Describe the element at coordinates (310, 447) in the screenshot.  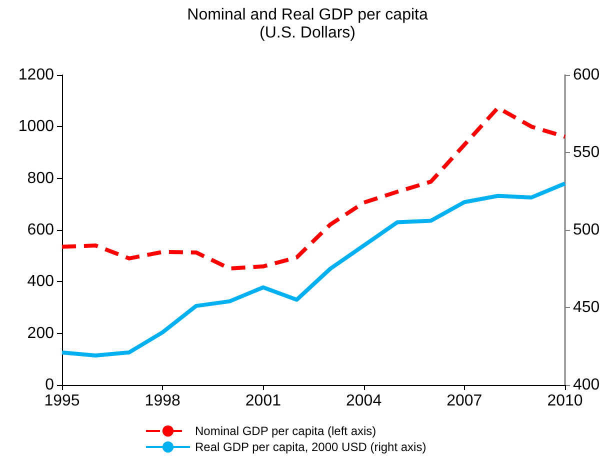
I see `legend-label: Real GDP per capita, 2000 USD (right axis)` at that location.